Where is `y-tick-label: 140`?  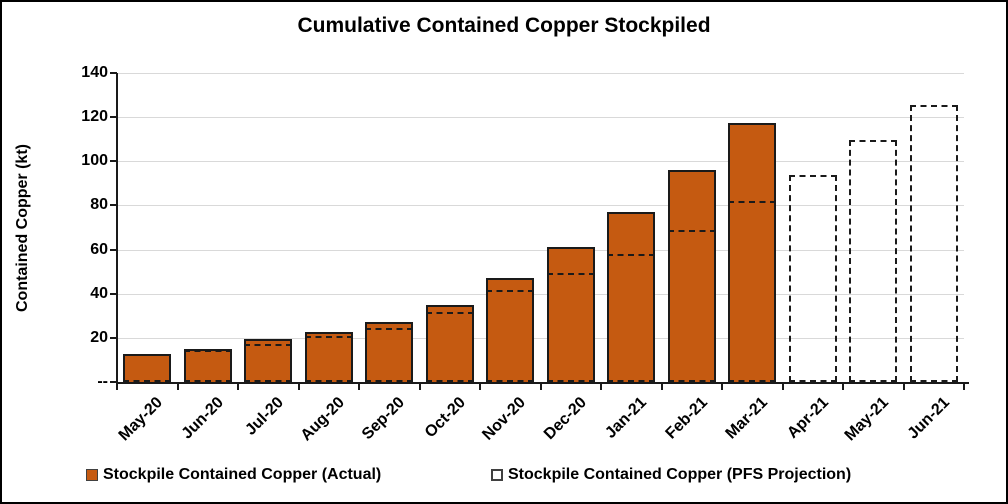 y-tick-label: 140 is located at coordinates (94, 72).